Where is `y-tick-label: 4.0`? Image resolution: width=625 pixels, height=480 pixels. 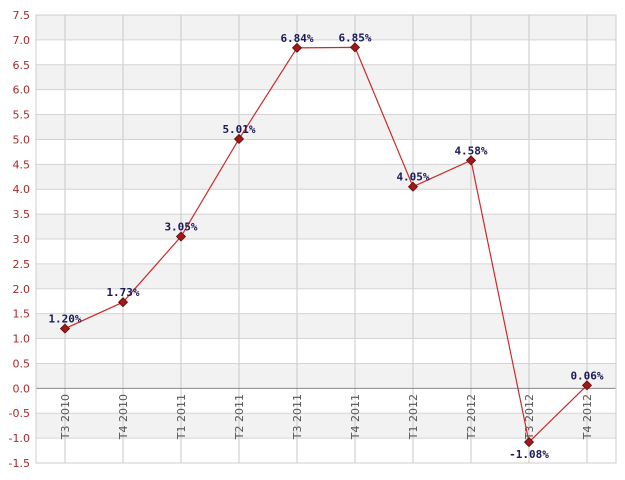
y-tick-label: 4.0 is located at coordinates (22, 189).